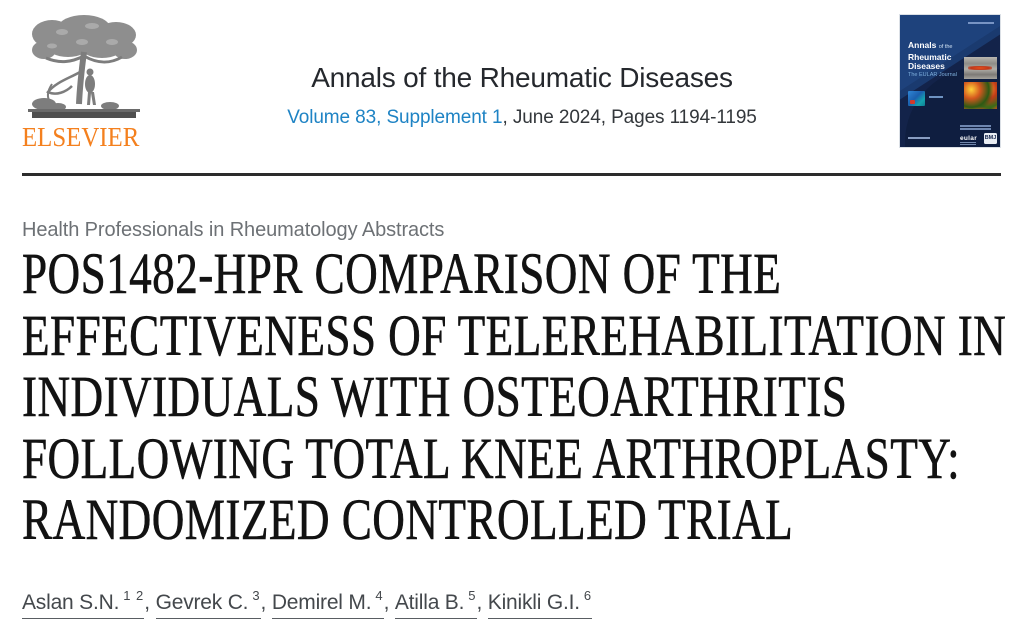  What do you see at coordinates (379, 595) in the screenshot?
I see `author-affiliation-sup: 4` at bounding box center [379, 595].